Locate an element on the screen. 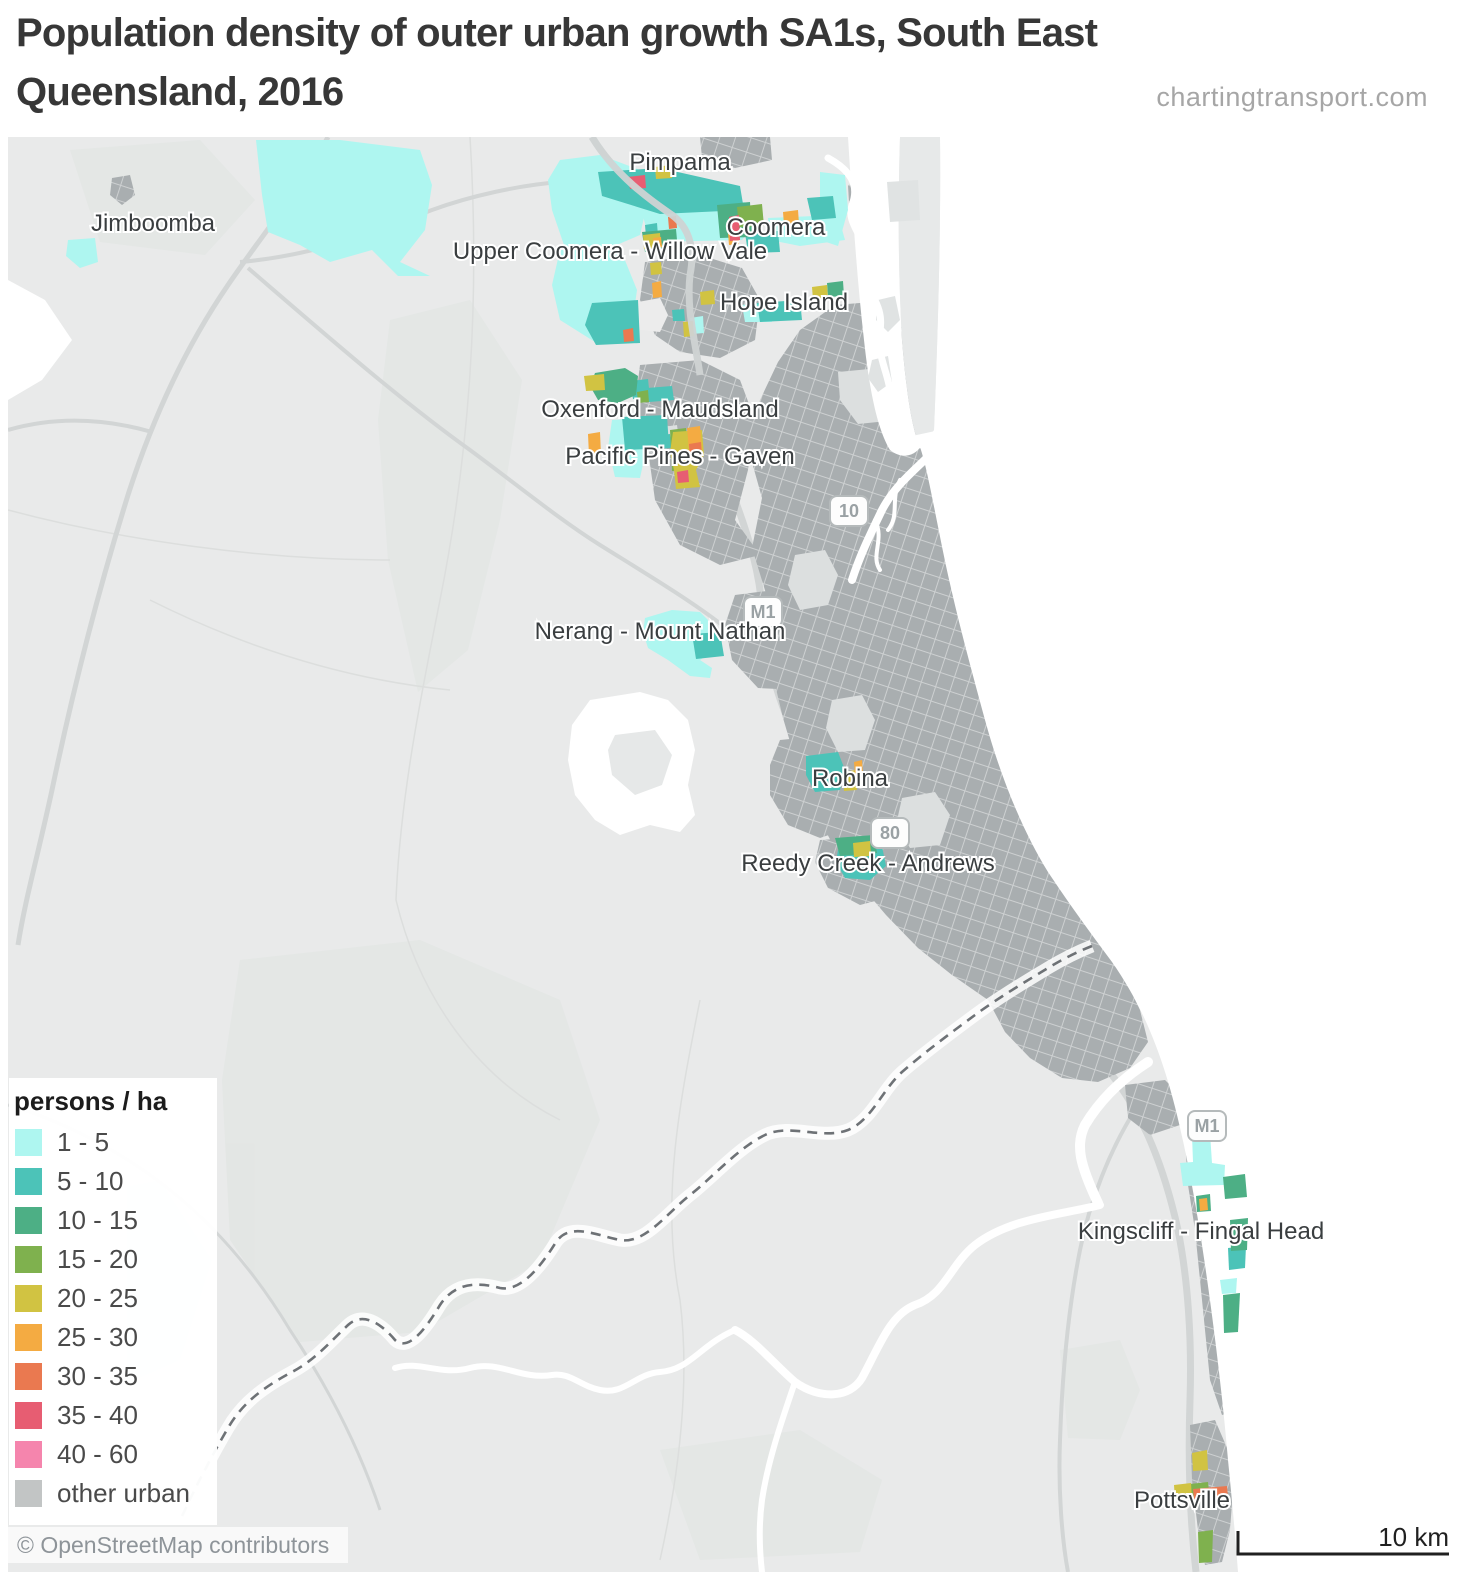 This screenshot has width=1474, height=1572. label-robina: Robina is located at coordinates (850, 778).